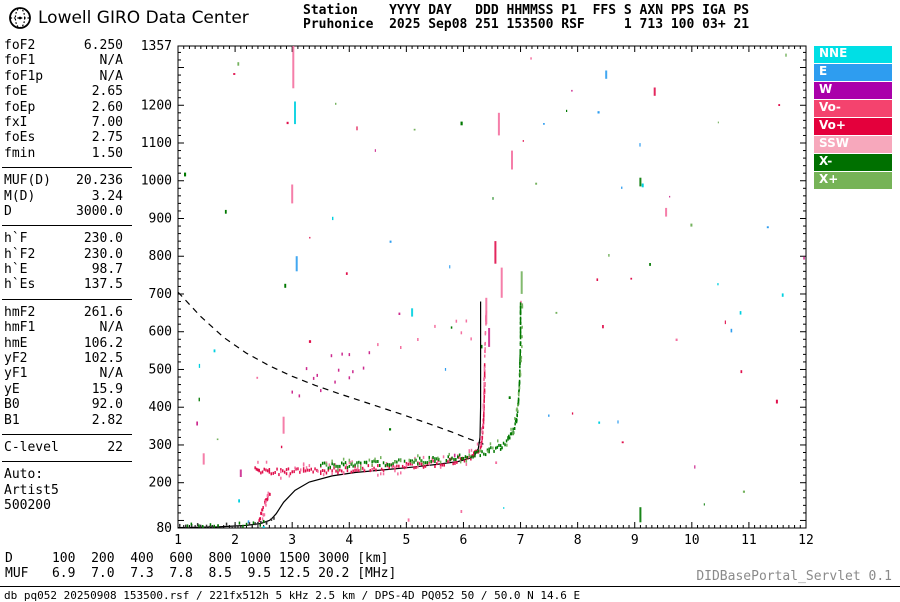  I want to click on param-row-ye: yE 15.9, so click(67, 389).